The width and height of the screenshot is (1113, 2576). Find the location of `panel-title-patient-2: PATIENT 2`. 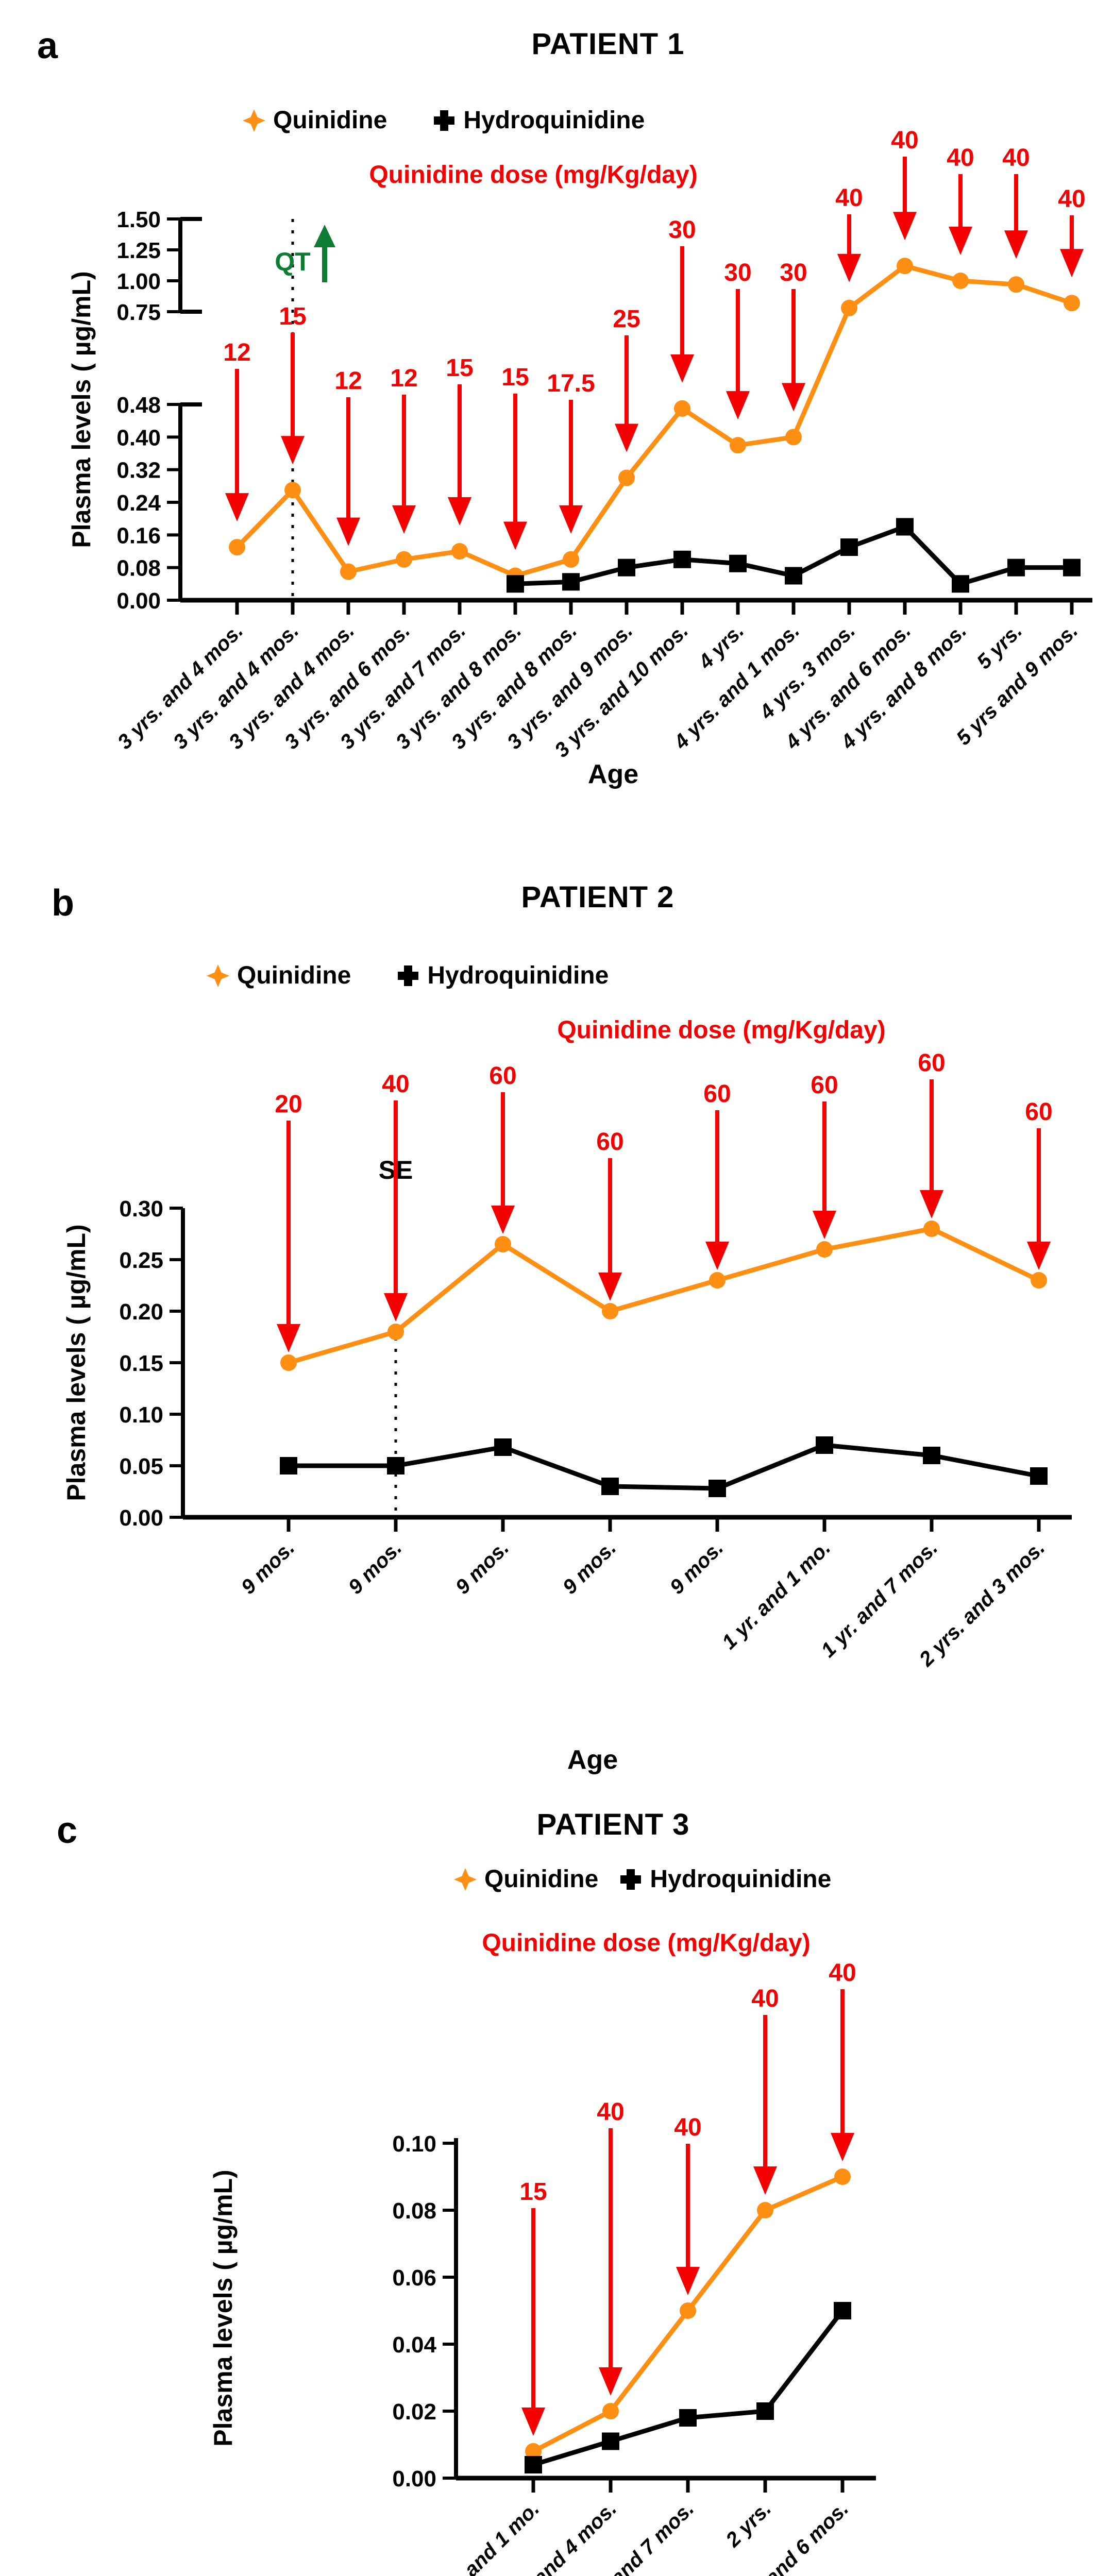

panel-title-patient-2: PATIENT 2 is located at coordinates (597, 897).